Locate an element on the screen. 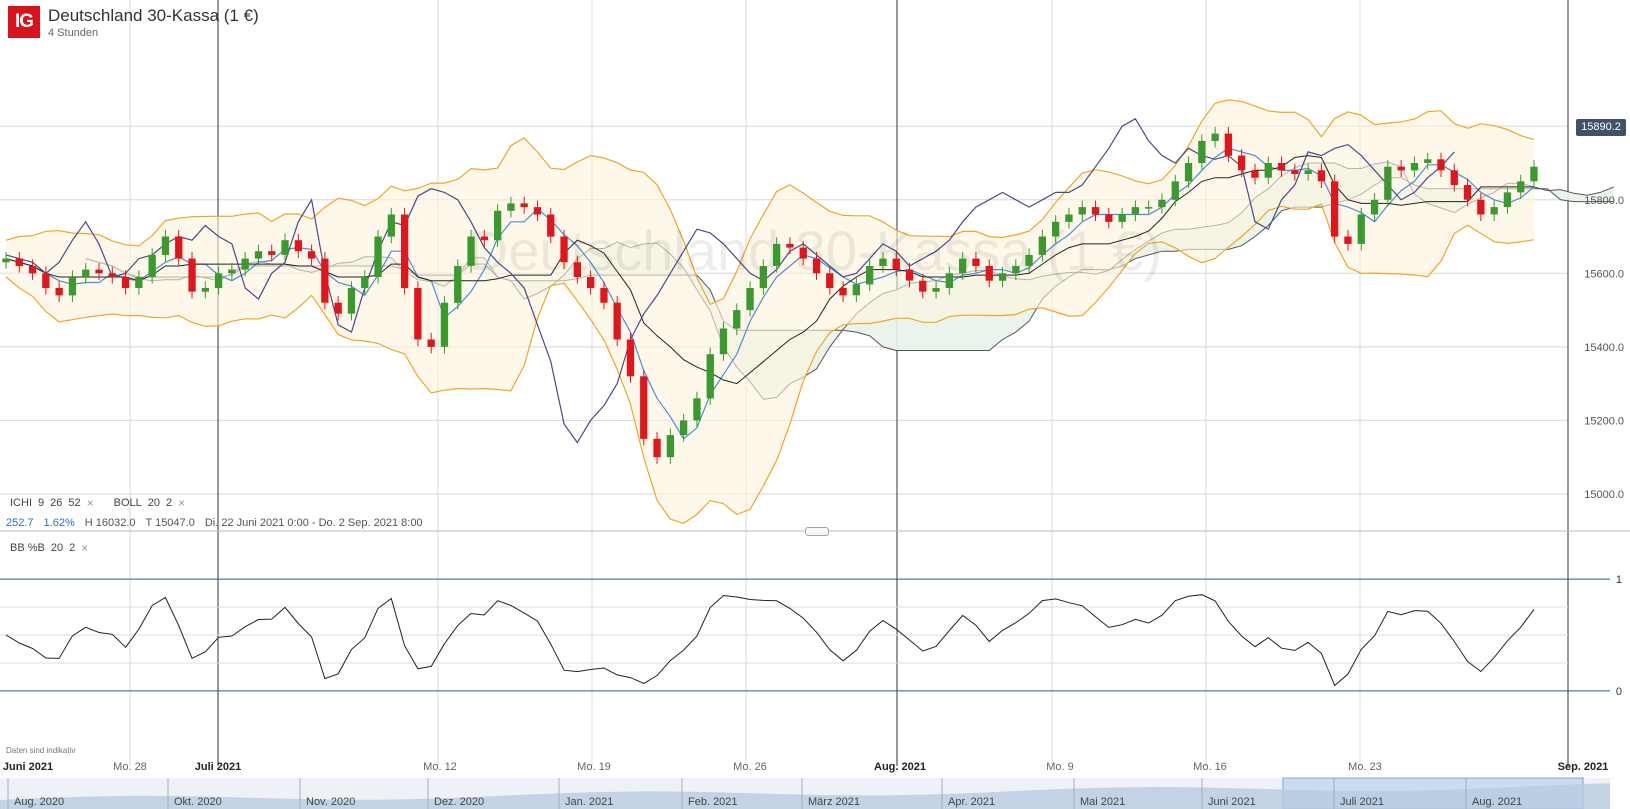 The width and height of the screenshot is (1630, 809). change-percent: 1.62% is located at coordinates (59, 523).